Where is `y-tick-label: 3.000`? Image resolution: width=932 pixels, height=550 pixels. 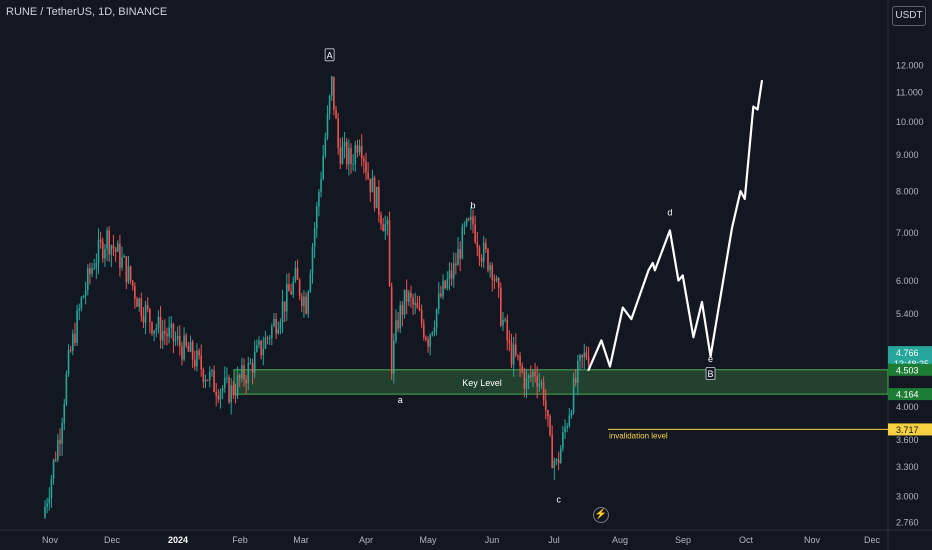 y-tick-label: 3.000 is located at coordinates (907, 497).